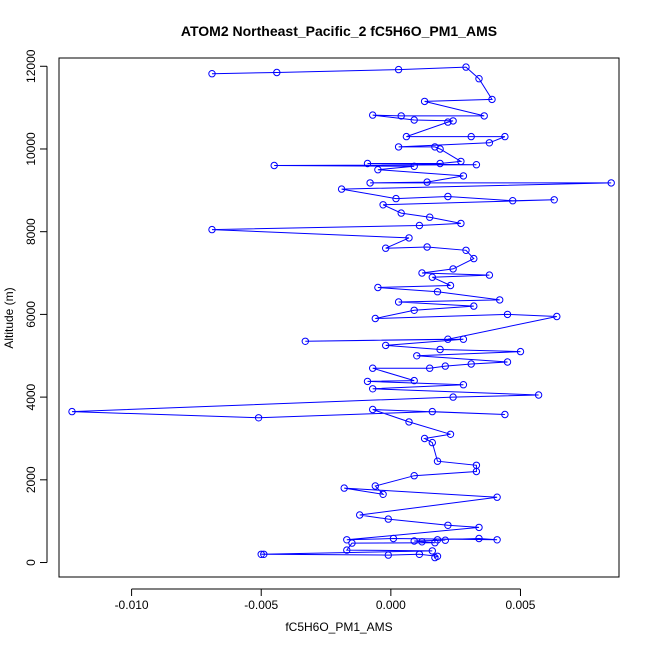 Image resolution: width=650 pixels, height=650 pixels. What do you see at coordinates (339, 31) in the screenshot?
I see `chart-title: ATOM2 Northeast_Pacific_2 fC5H6O_PM1_AMS` at bounding box center [339, 31].